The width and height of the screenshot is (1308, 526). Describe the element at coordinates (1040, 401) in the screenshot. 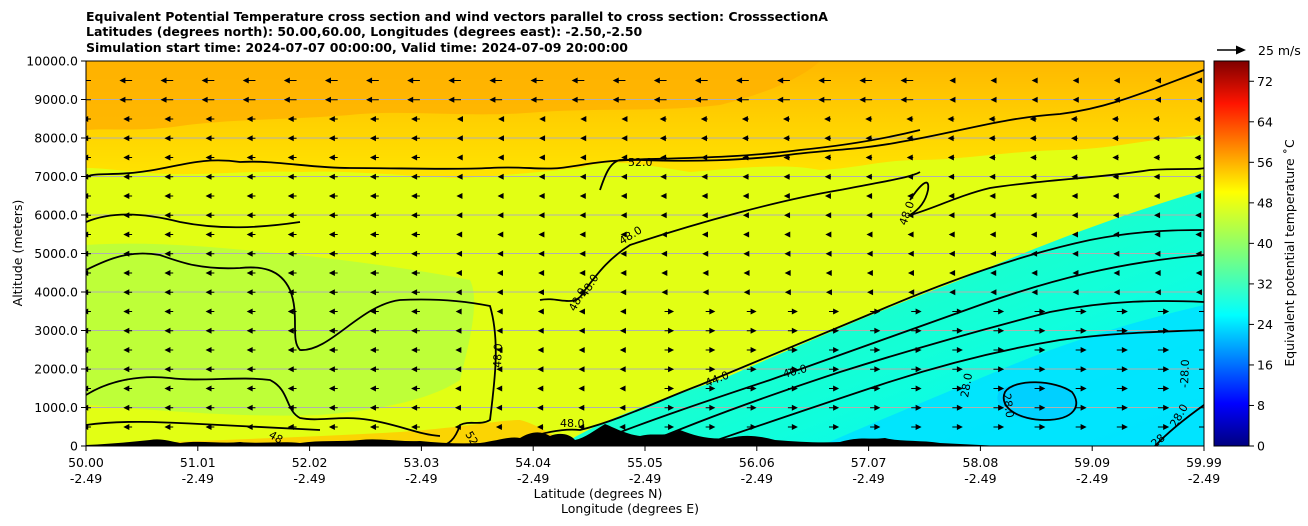

I see `contour-28-loop` at that location.